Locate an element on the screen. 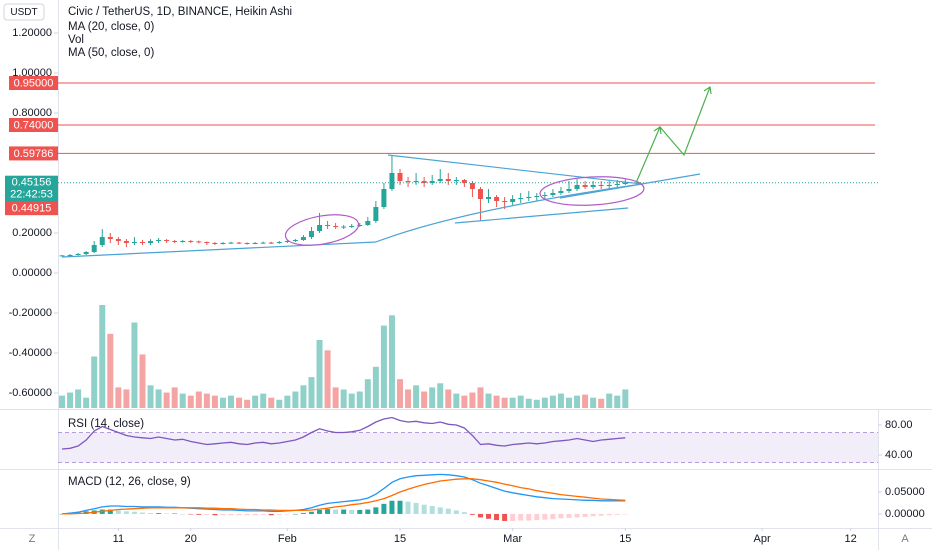 Image resolution: width=932 pixels, height=550 pixels. y-tick-label: -0.20000 is located at coordinates (30, 313).